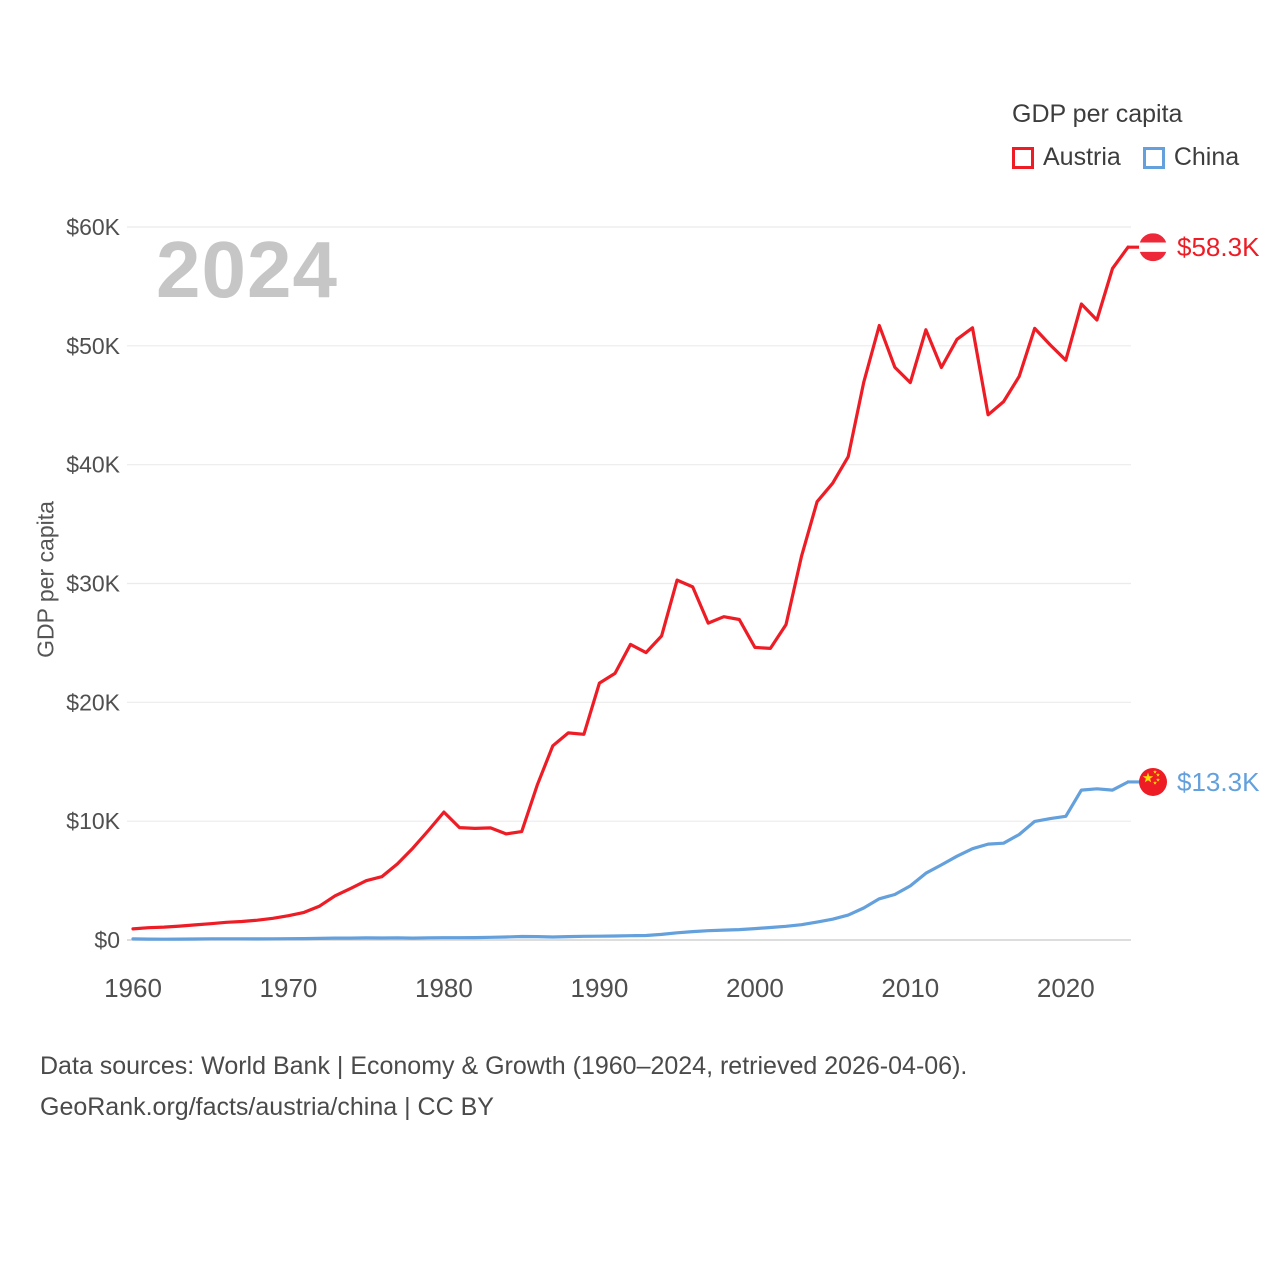 The width and height of the screenshot is (1280, 1280). What do you see at coordinates (1082, 157) in the screenshot?
I see `legend-label-austria: Austria` at bounding box center [1082, 157].